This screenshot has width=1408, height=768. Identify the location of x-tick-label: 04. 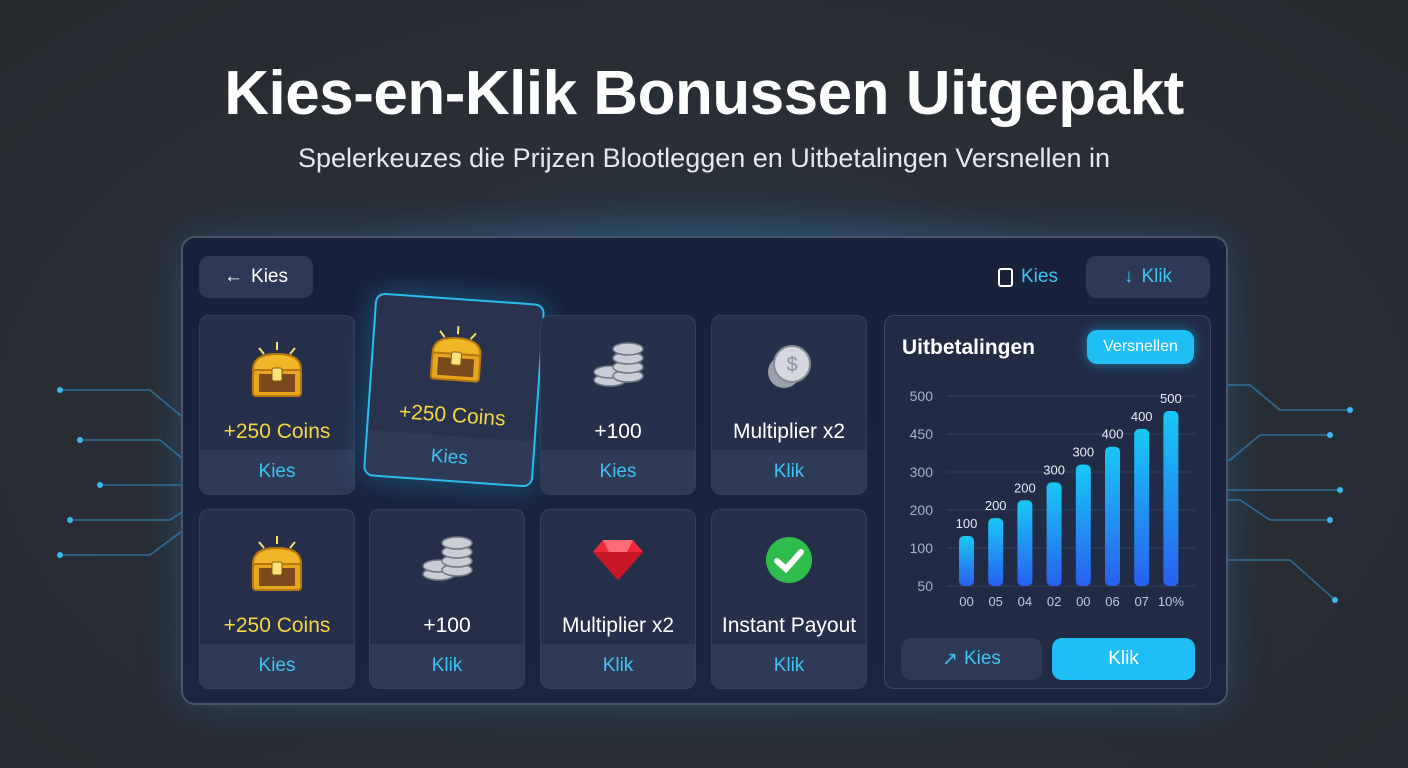
(1025, 601).